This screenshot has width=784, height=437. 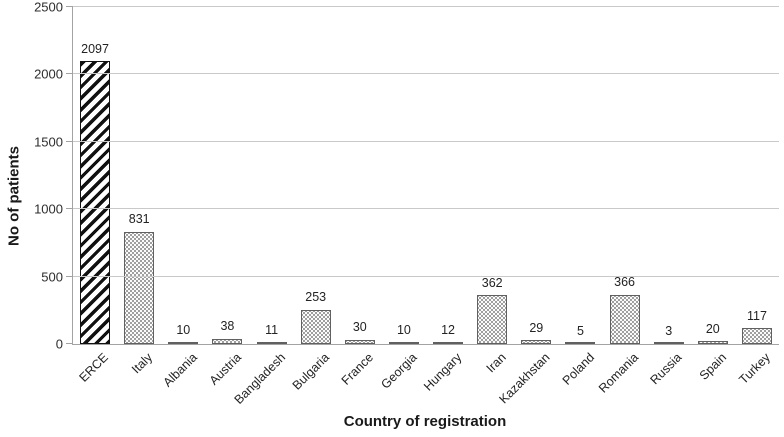 What do you see at coordinates (183, 343) in the screenshot?
I see `bar-albania` at bounding box center [183, 343].